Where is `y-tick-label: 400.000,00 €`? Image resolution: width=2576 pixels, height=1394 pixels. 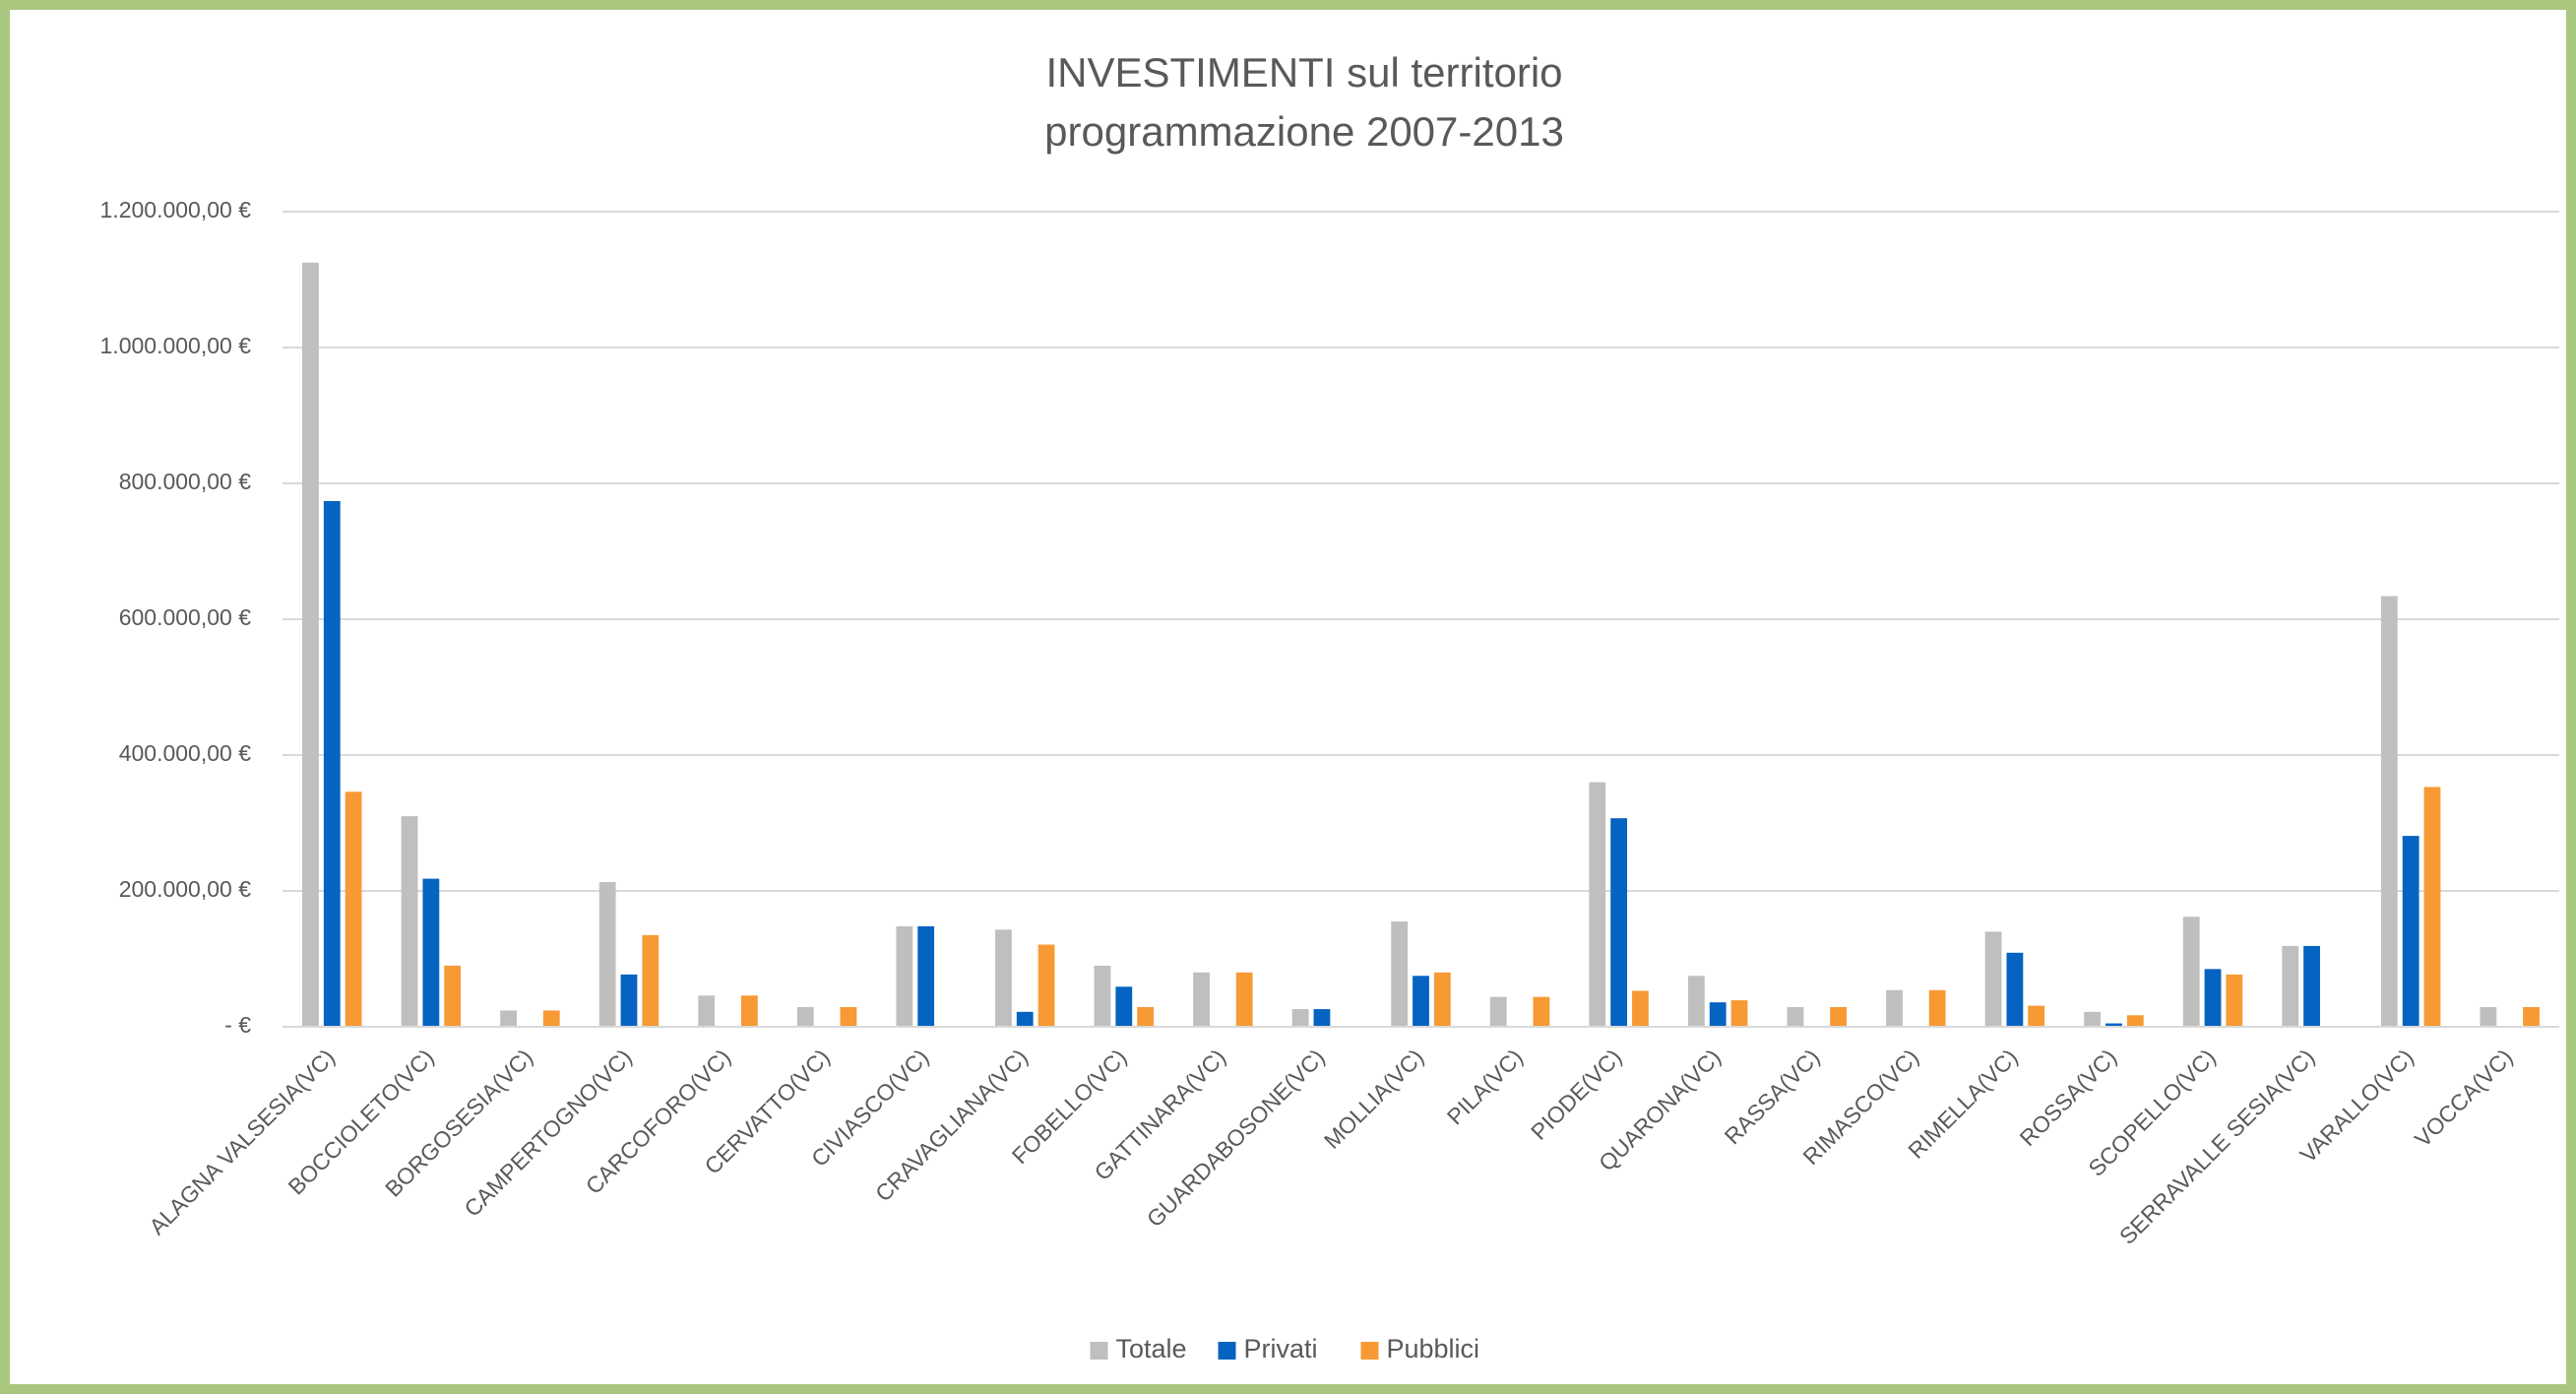
y-tick-label: 400.000,00 € is located at coordinates (185, 753).